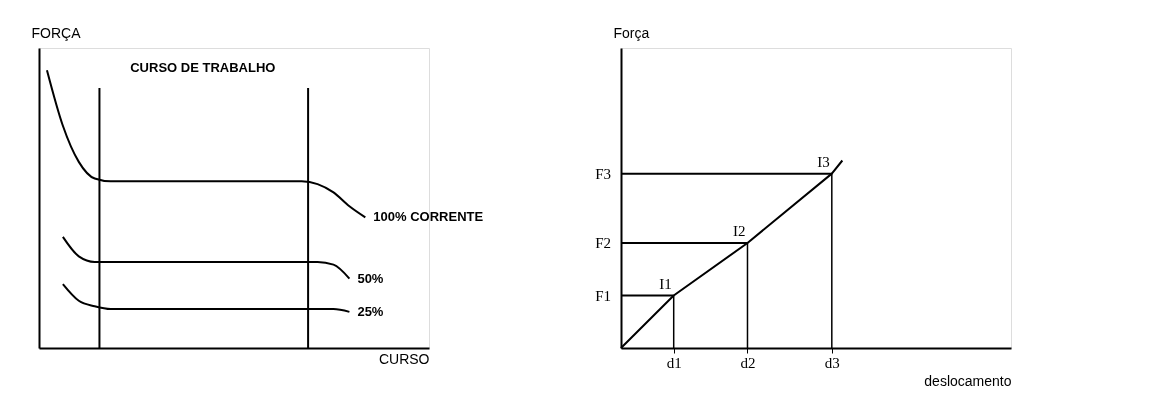  I want to click on text: F2, so click(603, 243).